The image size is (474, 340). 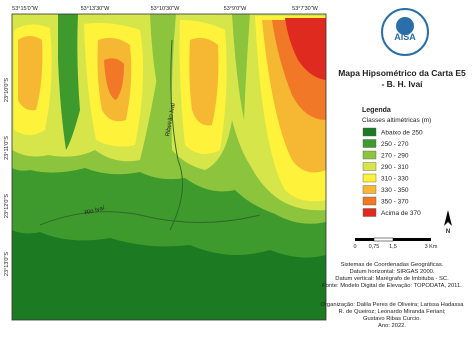 I want to click on year: Ano: 2022., so click(x=392, y=326).